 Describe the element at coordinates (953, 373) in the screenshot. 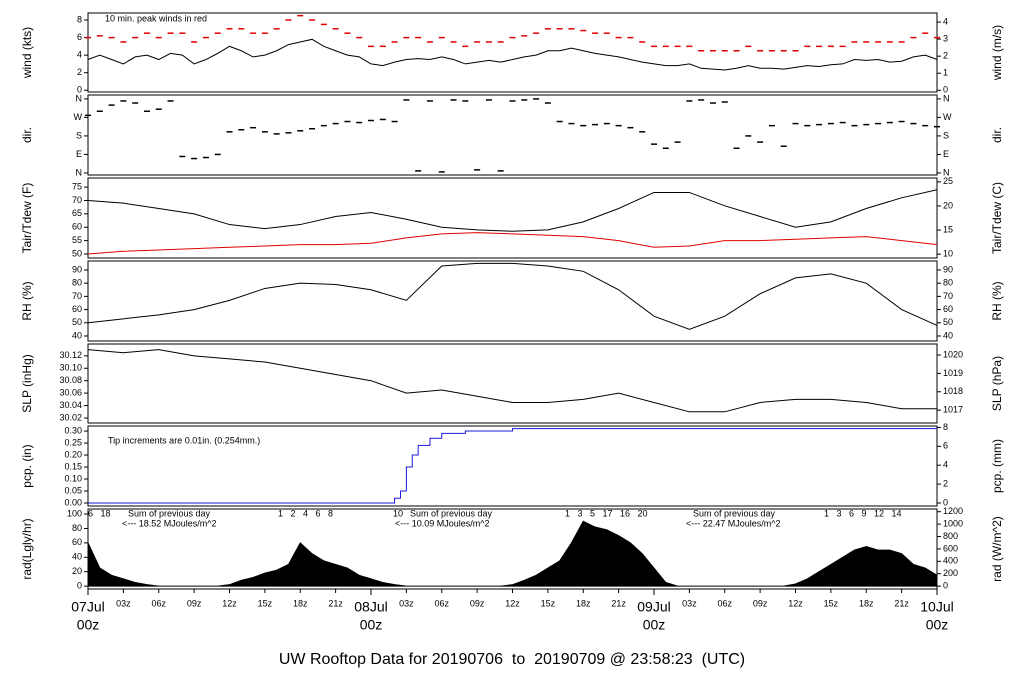

I see `y2-tick-label: 1019` at that location.